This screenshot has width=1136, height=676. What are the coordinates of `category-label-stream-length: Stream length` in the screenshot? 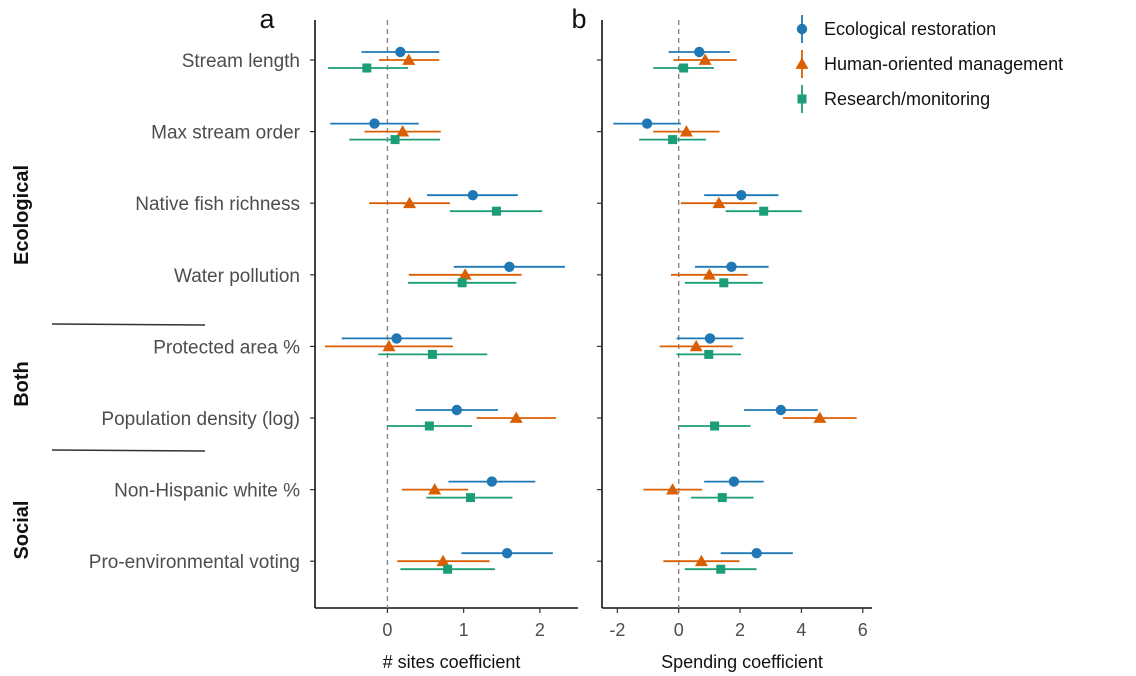 It's located at (241, 61).